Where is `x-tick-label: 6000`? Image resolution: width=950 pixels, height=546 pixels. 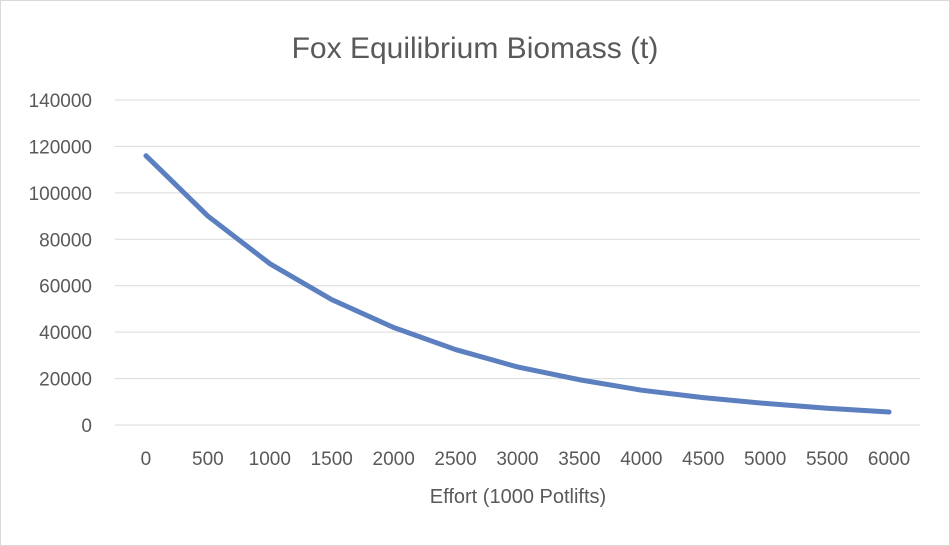
x-tick-label: 6000 is located at coordinates (889, 459).